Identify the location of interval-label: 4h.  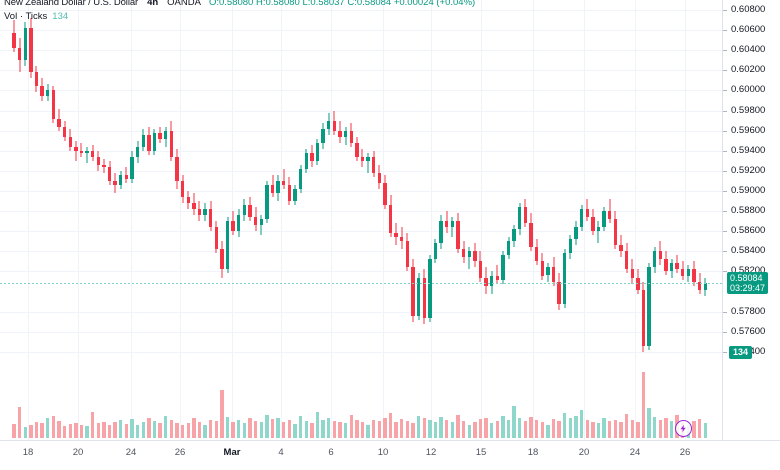
(153, 4).